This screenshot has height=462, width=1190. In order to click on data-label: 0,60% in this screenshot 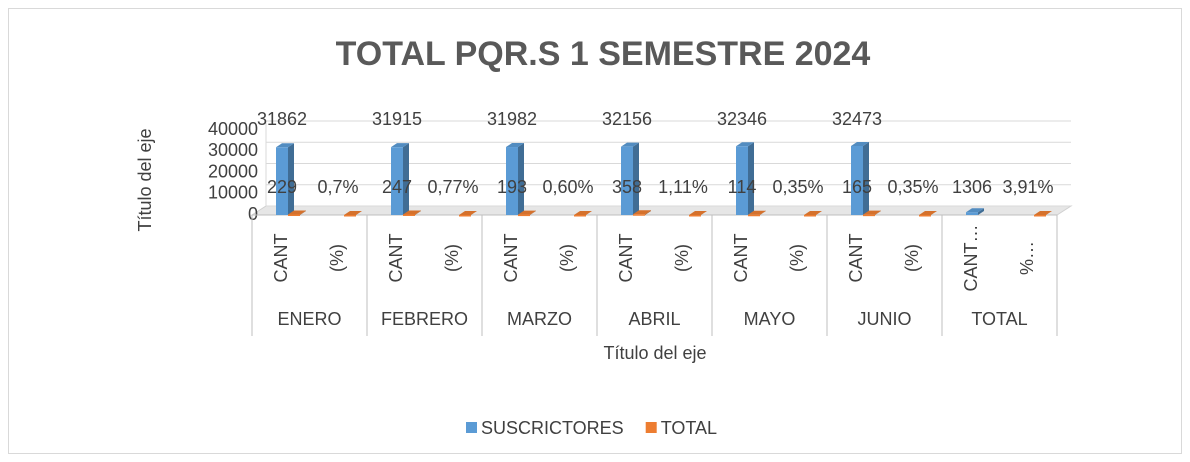, I will do `click(567, 187)`.